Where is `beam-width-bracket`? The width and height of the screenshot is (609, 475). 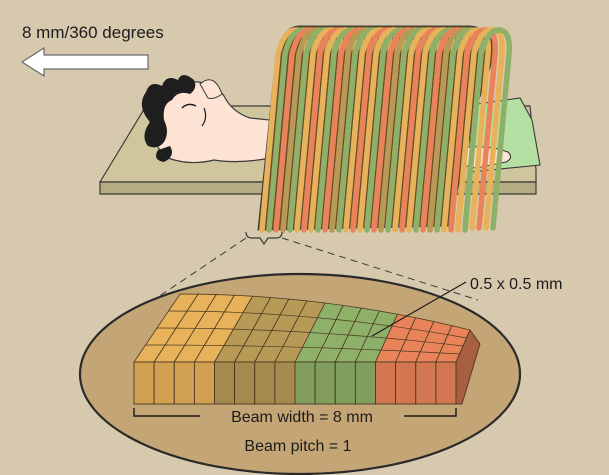 beam-width-bracket is located at coordinates (295, 412).